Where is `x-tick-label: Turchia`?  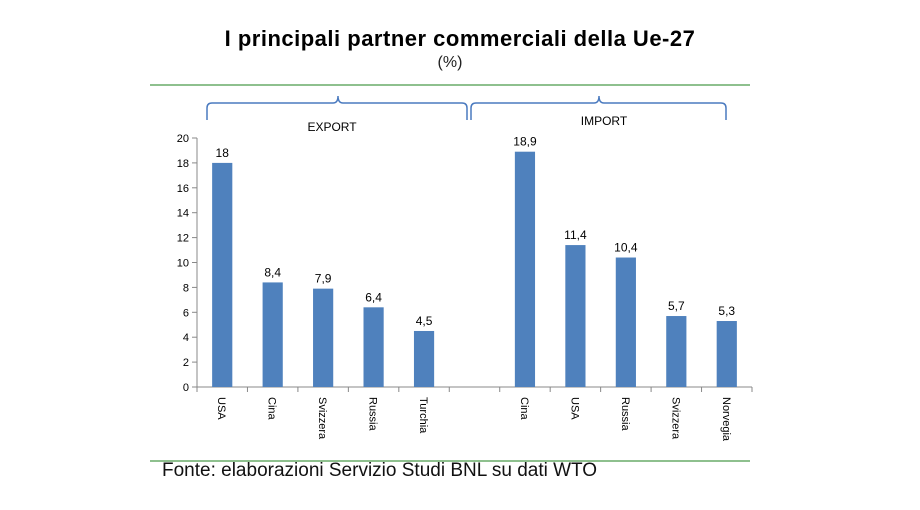
x-tick-label: Turchia is located at coordinates (423, 415).